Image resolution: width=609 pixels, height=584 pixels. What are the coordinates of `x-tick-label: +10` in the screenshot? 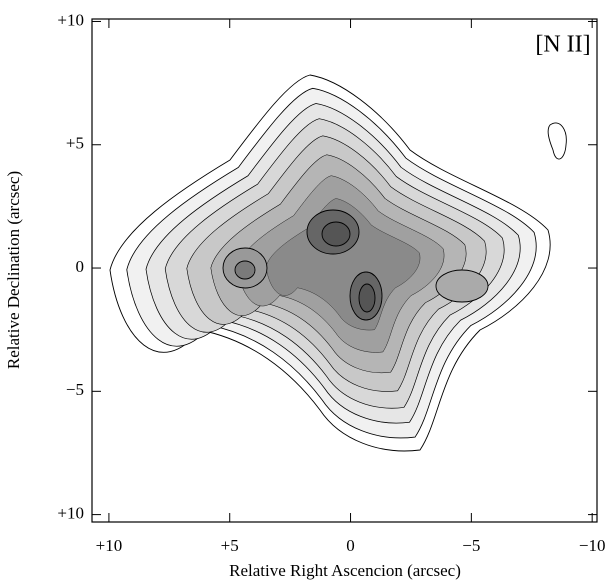 It's located at (109, 545).